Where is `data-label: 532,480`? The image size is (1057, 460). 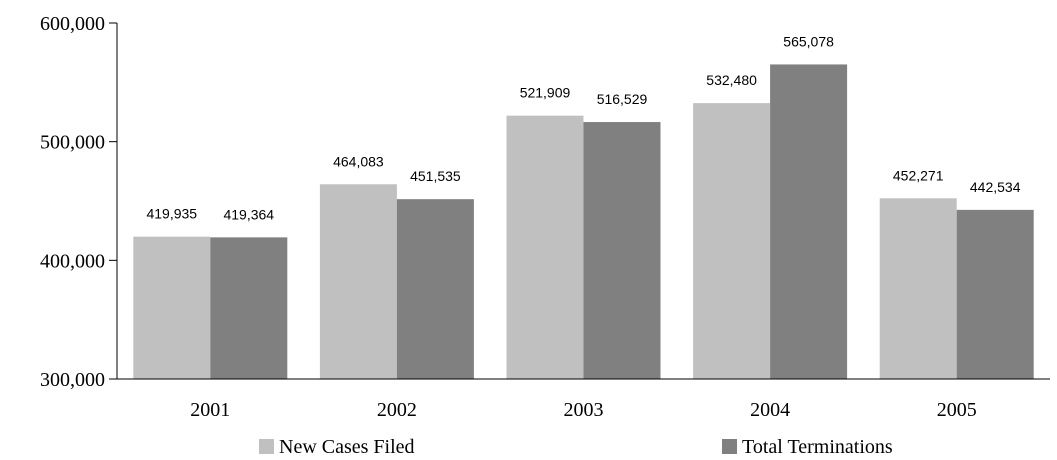 data-label: 532,480 is located at coordinates (731, 80).